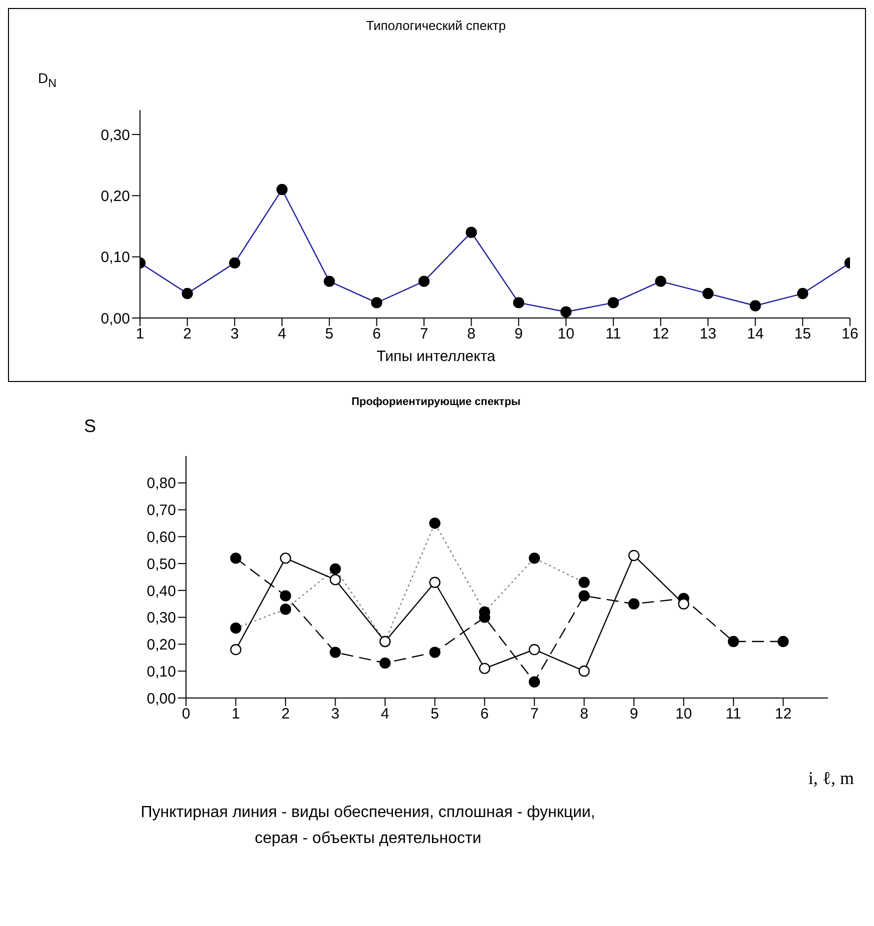 This screenshot has height=926, width=874. I want to click on y-tick-label: 0,80, so click(161, 483).